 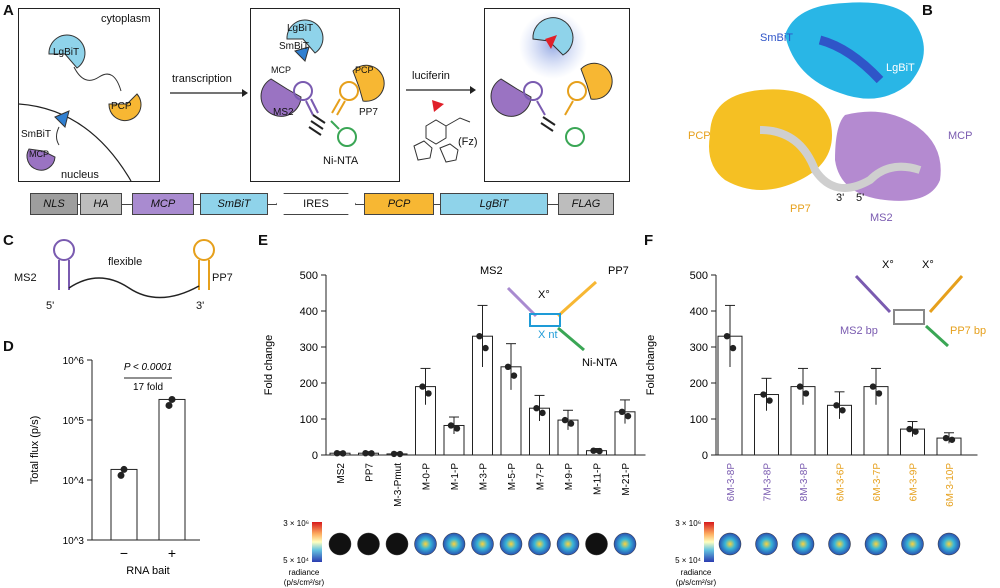 What do you see at coordinates (124, 504) in the screenshot?
I see `bar-d` at bounding box center [124, 504].